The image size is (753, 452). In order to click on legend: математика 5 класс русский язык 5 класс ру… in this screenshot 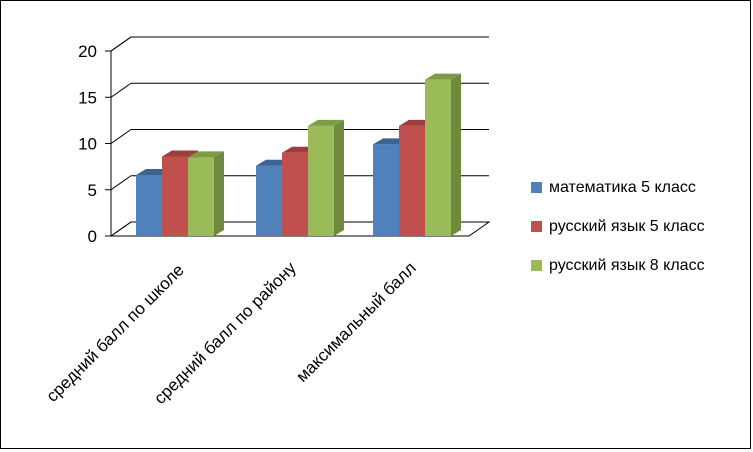, I will do `click(618, 226)`.